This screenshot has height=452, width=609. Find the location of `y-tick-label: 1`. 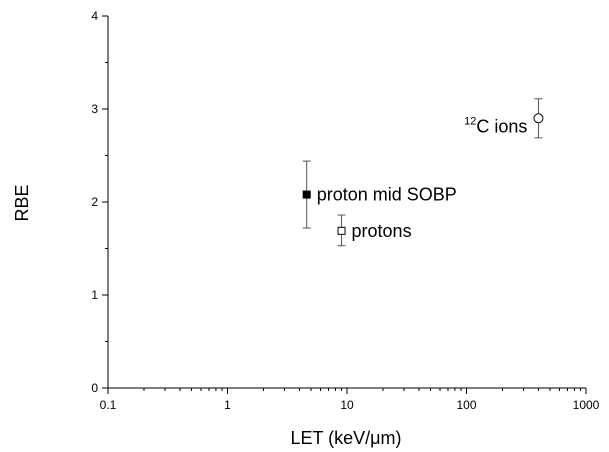

y-tick-label: 1 is located at coordinates (94, 295).